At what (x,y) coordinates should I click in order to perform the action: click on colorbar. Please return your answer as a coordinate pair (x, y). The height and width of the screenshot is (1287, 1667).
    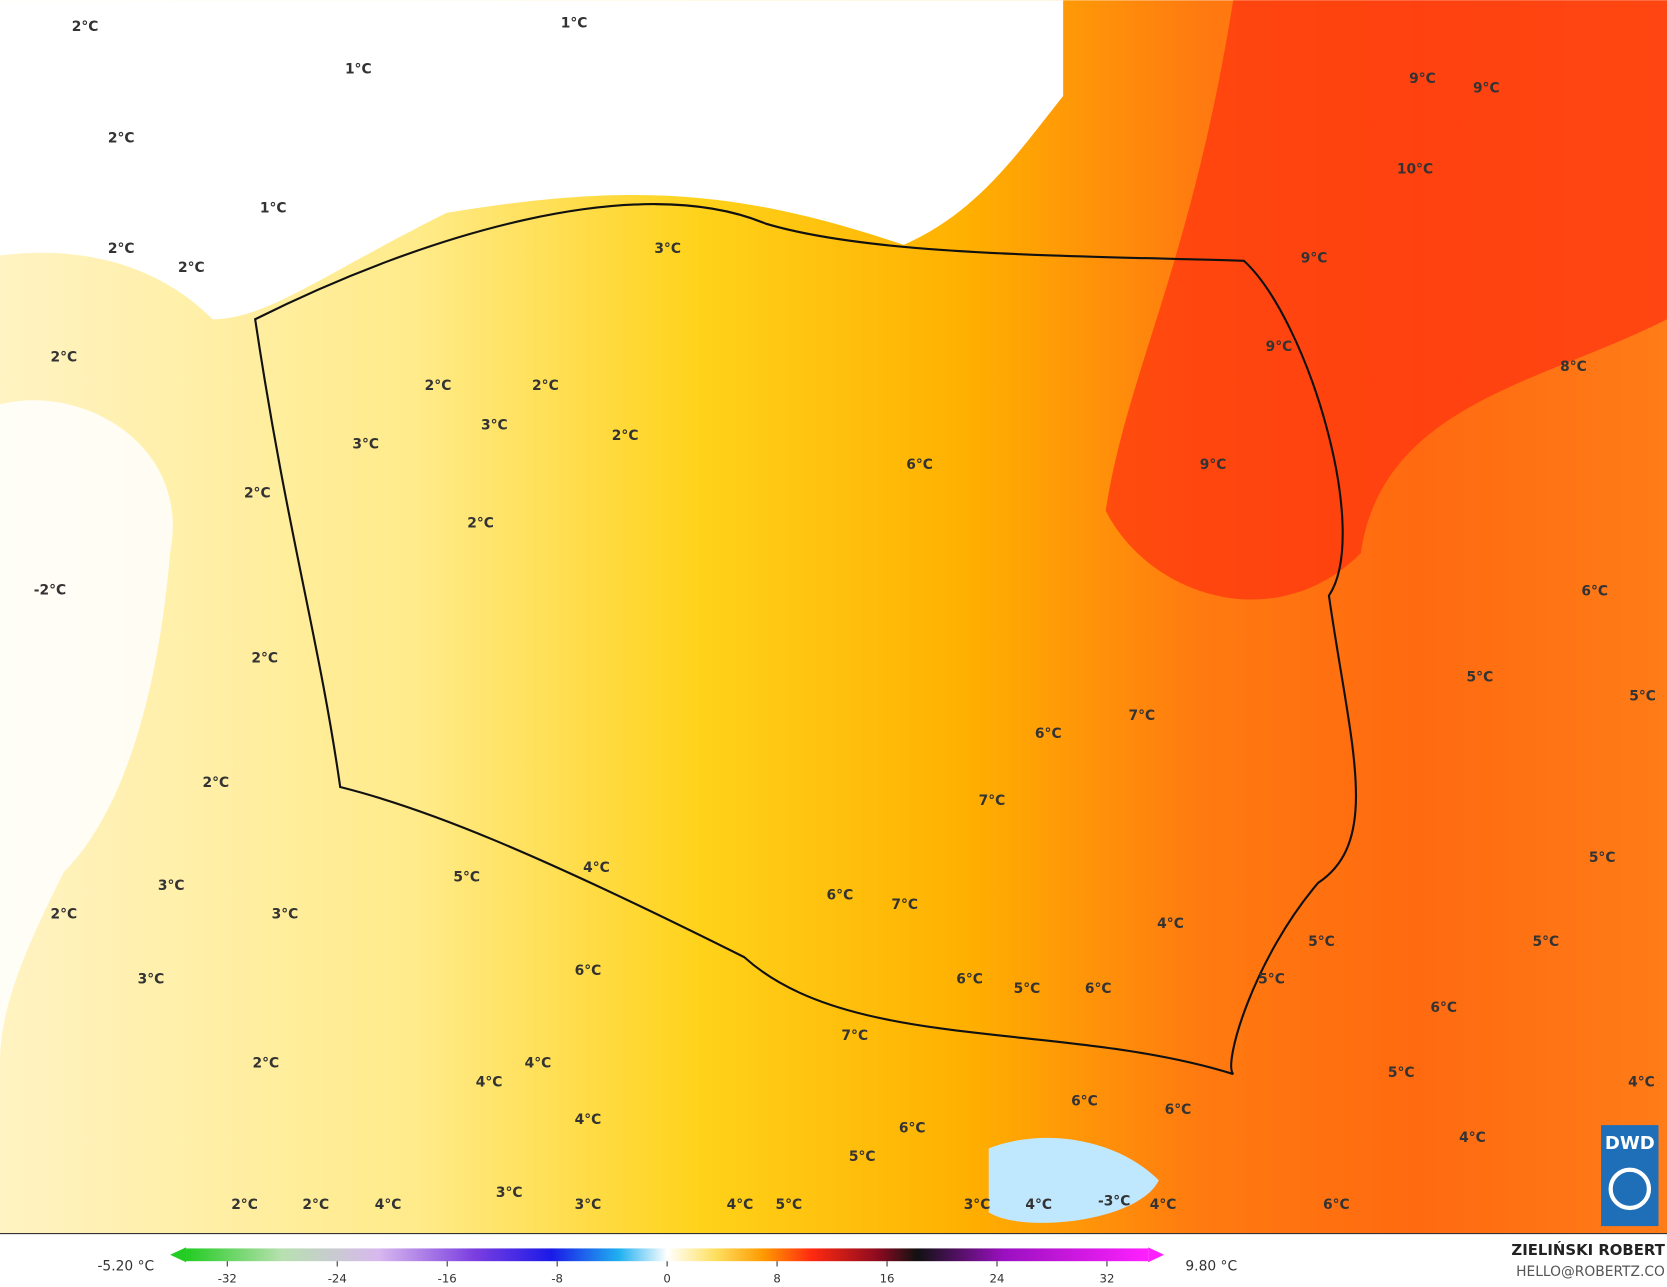
    Looking at the image, I should click on (667, 1255).